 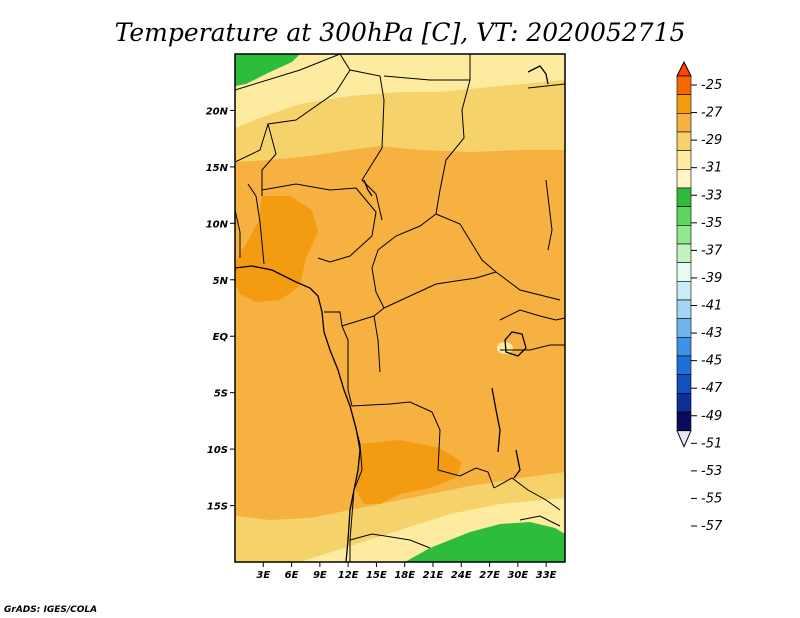 What do you see at coordinates (400, 91) in the screenshot?
I see `field-pale-band` at bounding box center [400, 91].